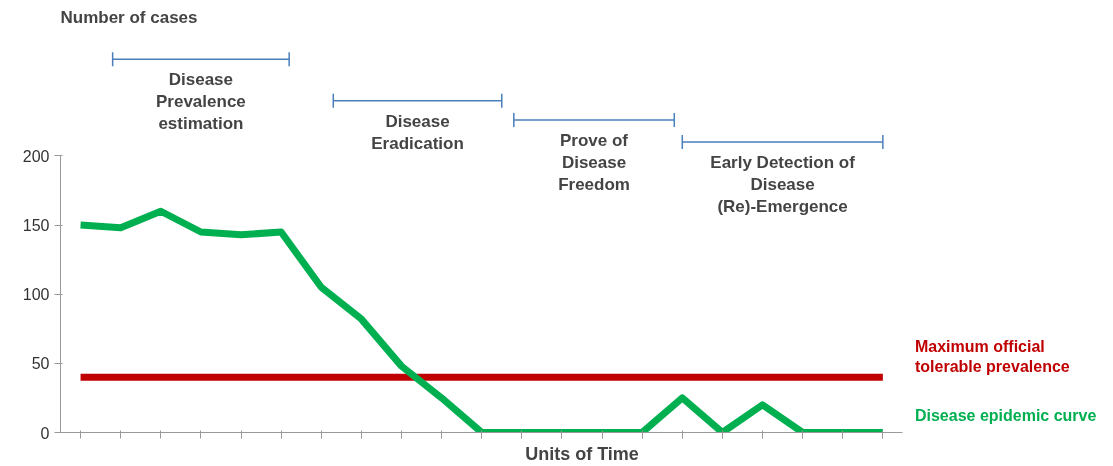 This screenshot has width=1113, height=466. I want to click on y-tick-label: 200, so click(36, 156).